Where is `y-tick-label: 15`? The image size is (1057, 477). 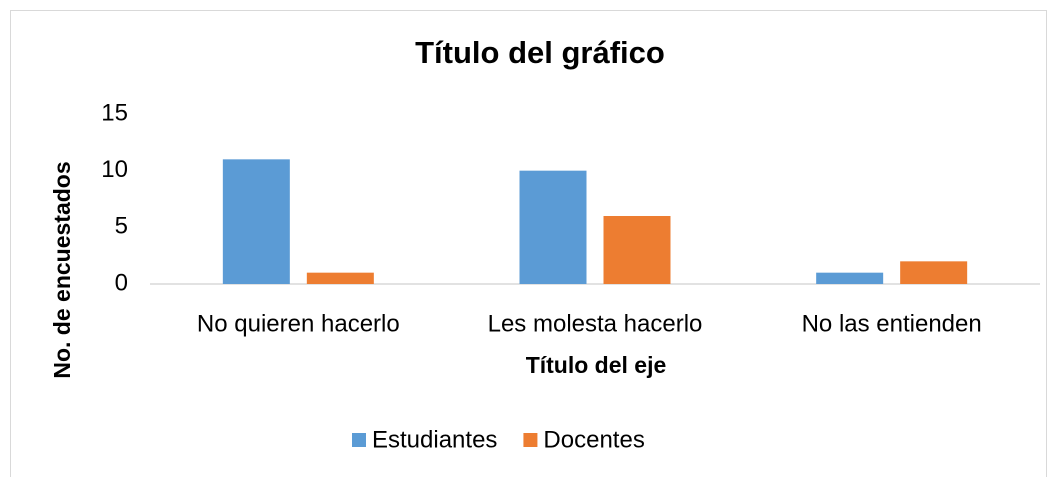
y-tick-label: 15 is located at coordinates (114, 112).